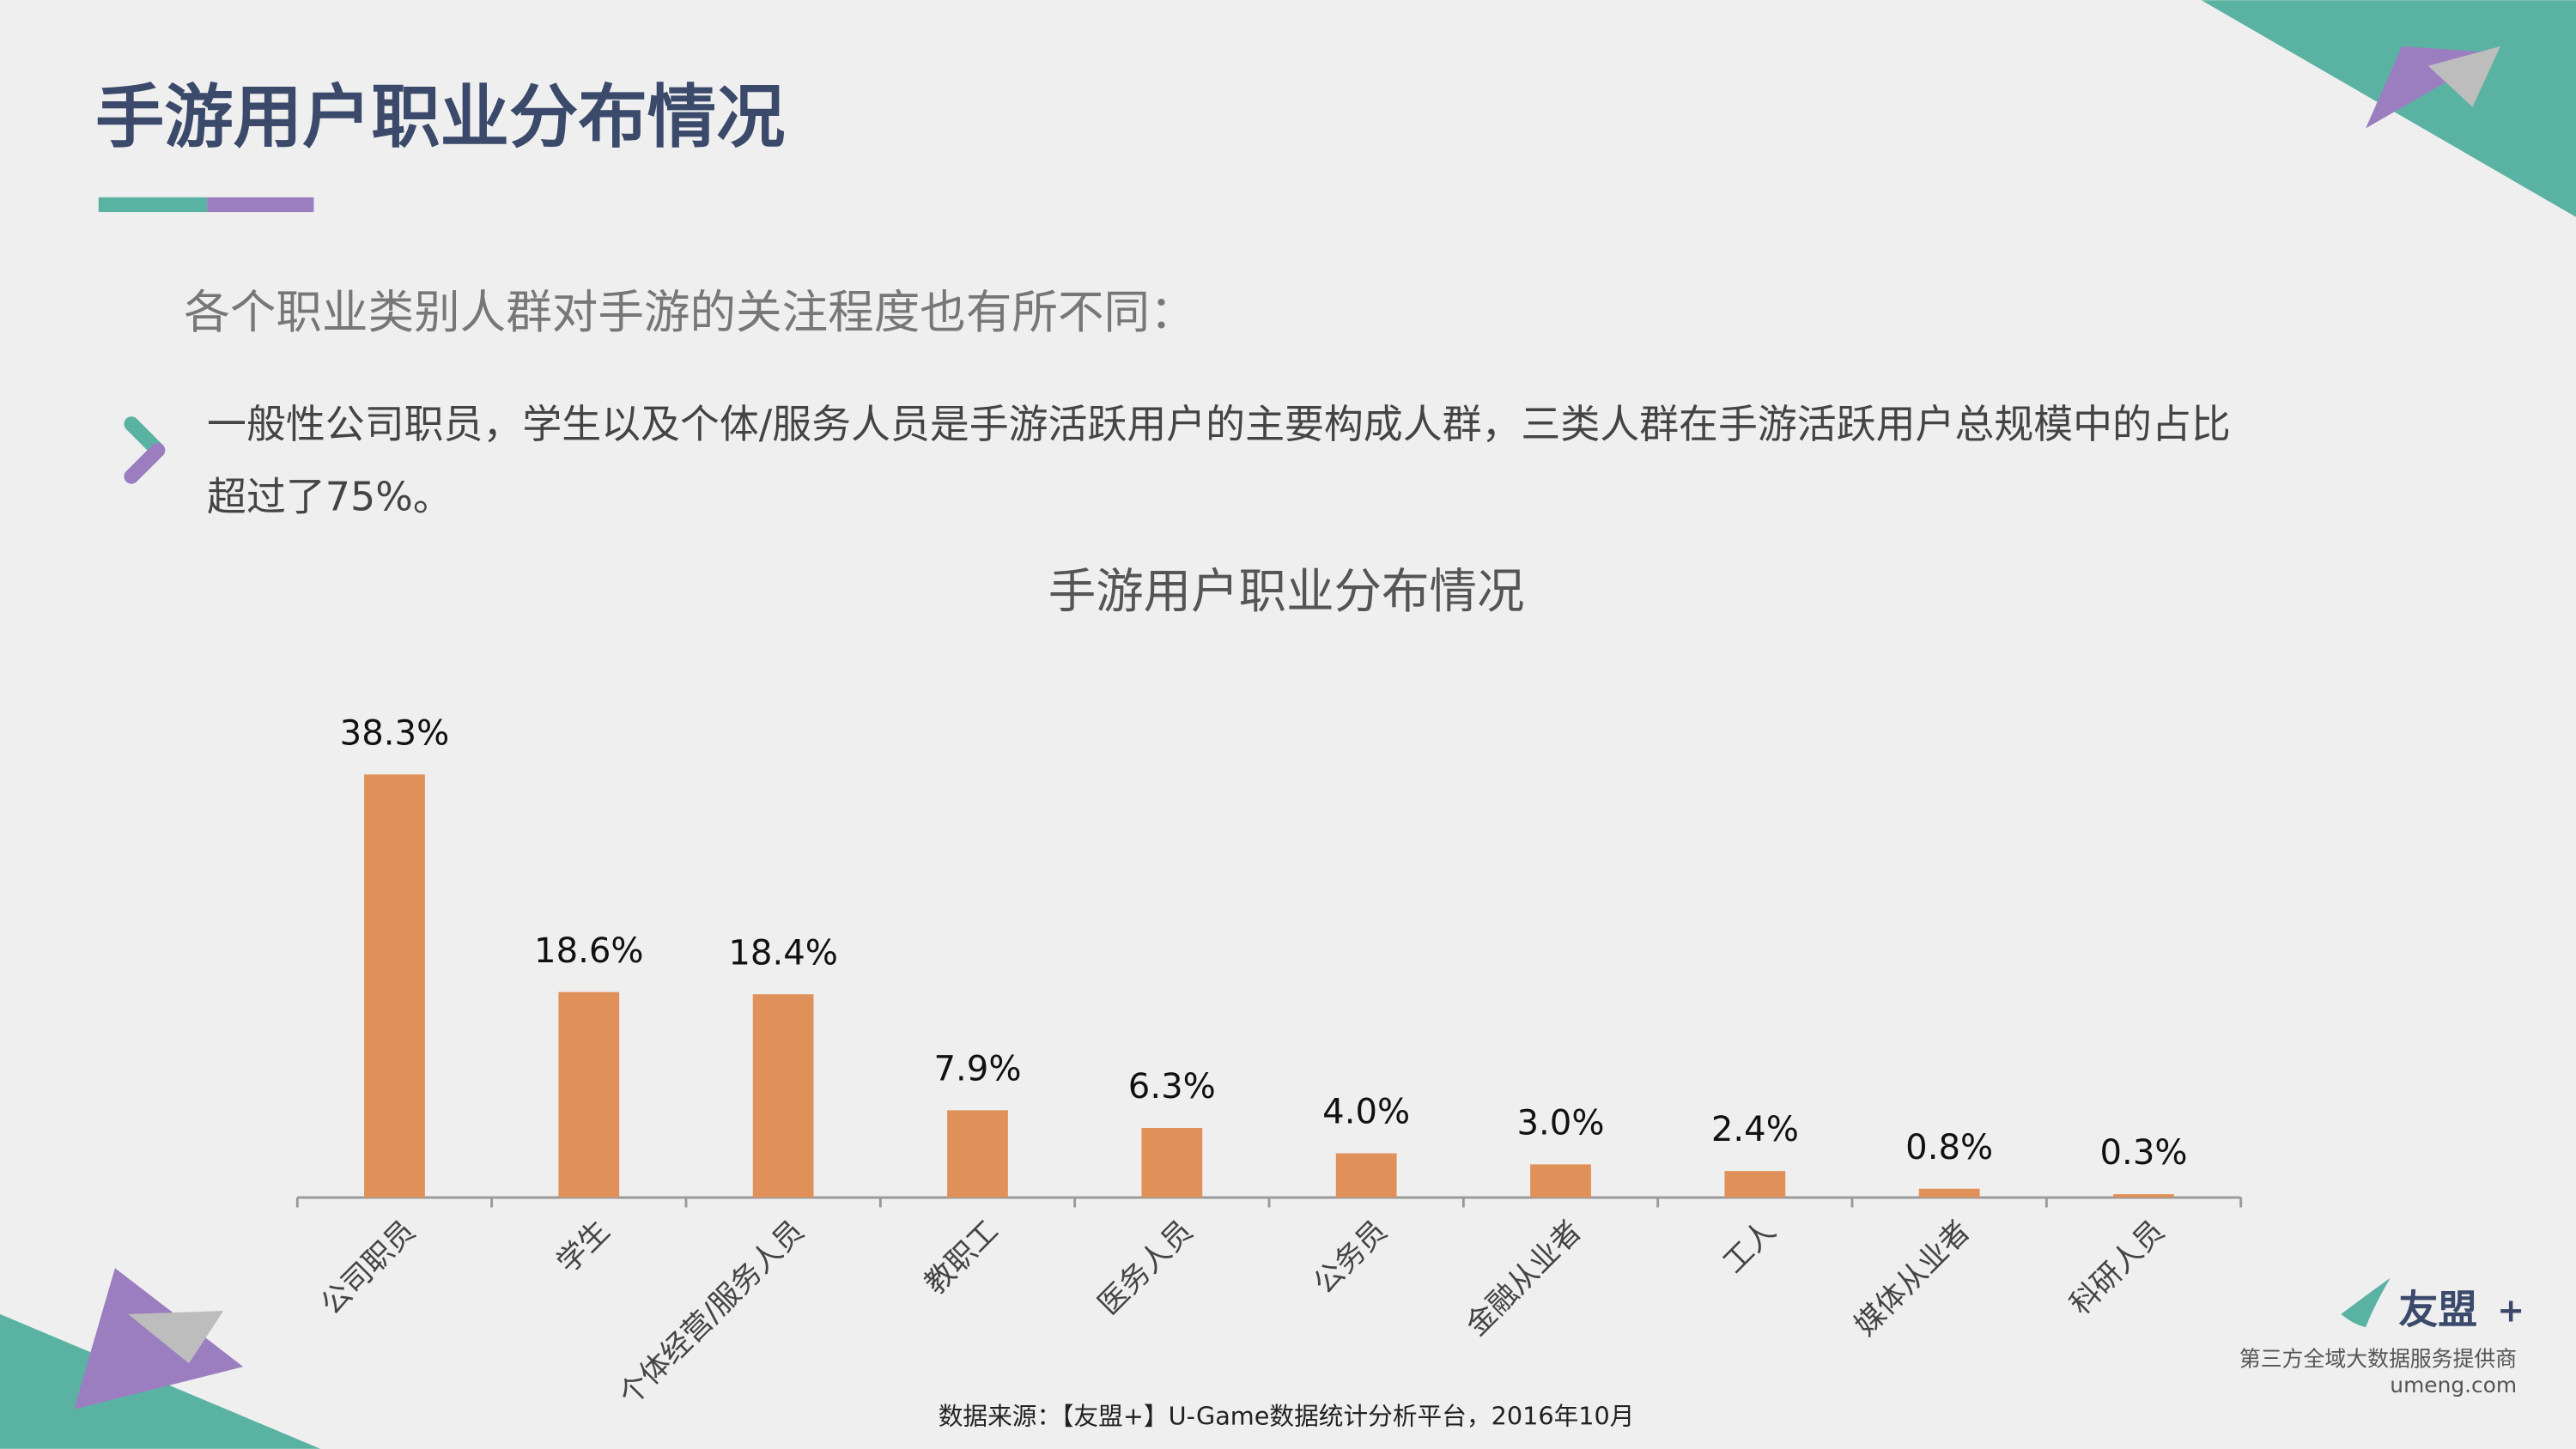  I want to click on value-label: 18.4%, so click(783, 953).